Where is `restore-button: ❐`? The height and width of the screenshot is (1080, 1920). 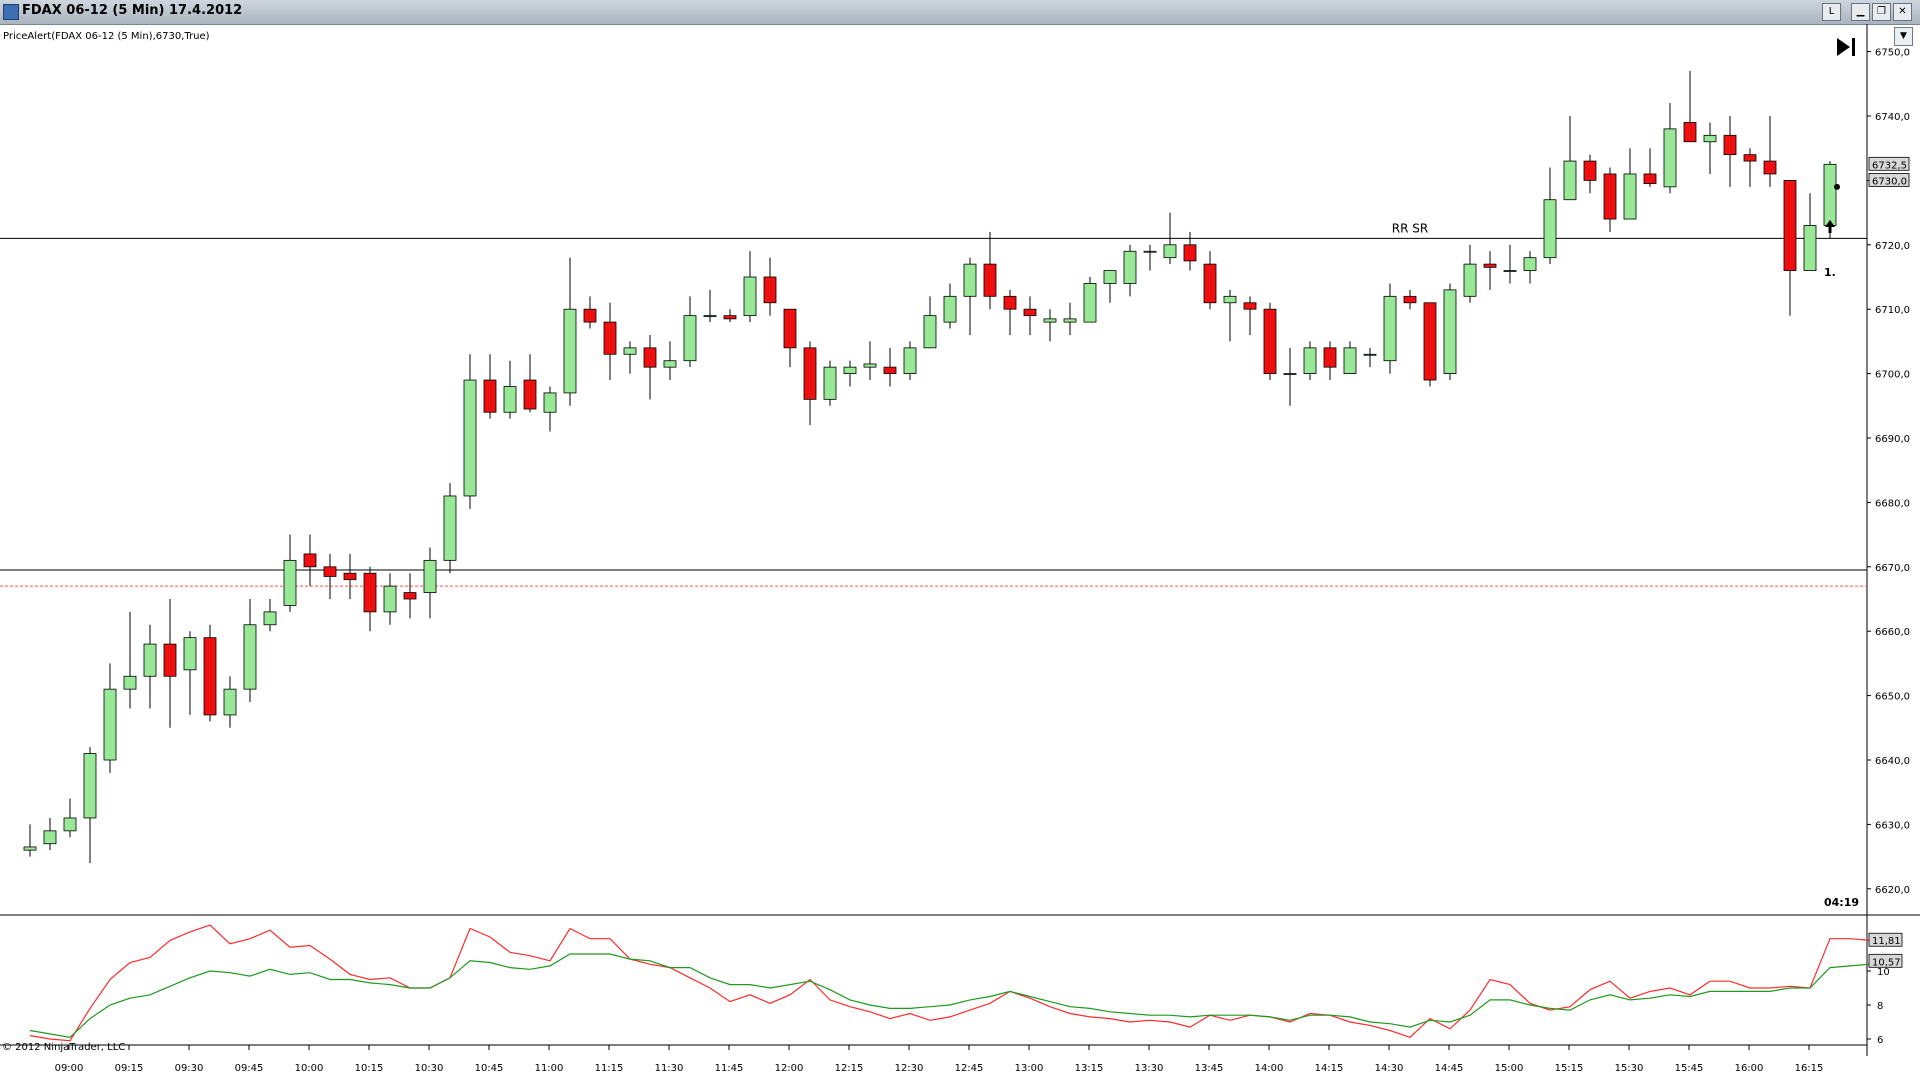 restore-button: ❐ is located at coordinates (1881, 12).